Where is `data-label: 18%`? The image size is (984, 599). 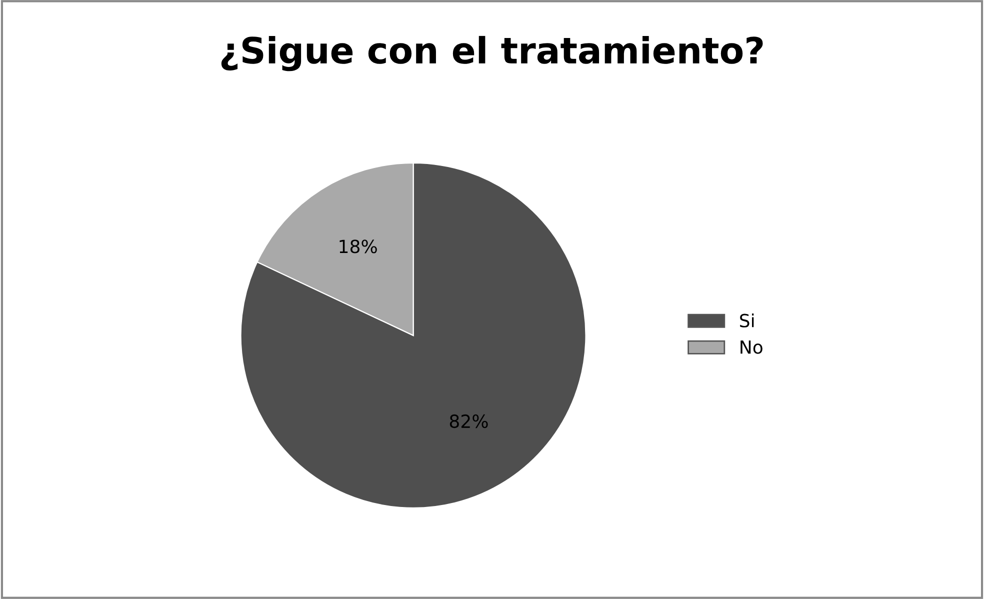 data-label: 18% is located at coordinates (358, 247).